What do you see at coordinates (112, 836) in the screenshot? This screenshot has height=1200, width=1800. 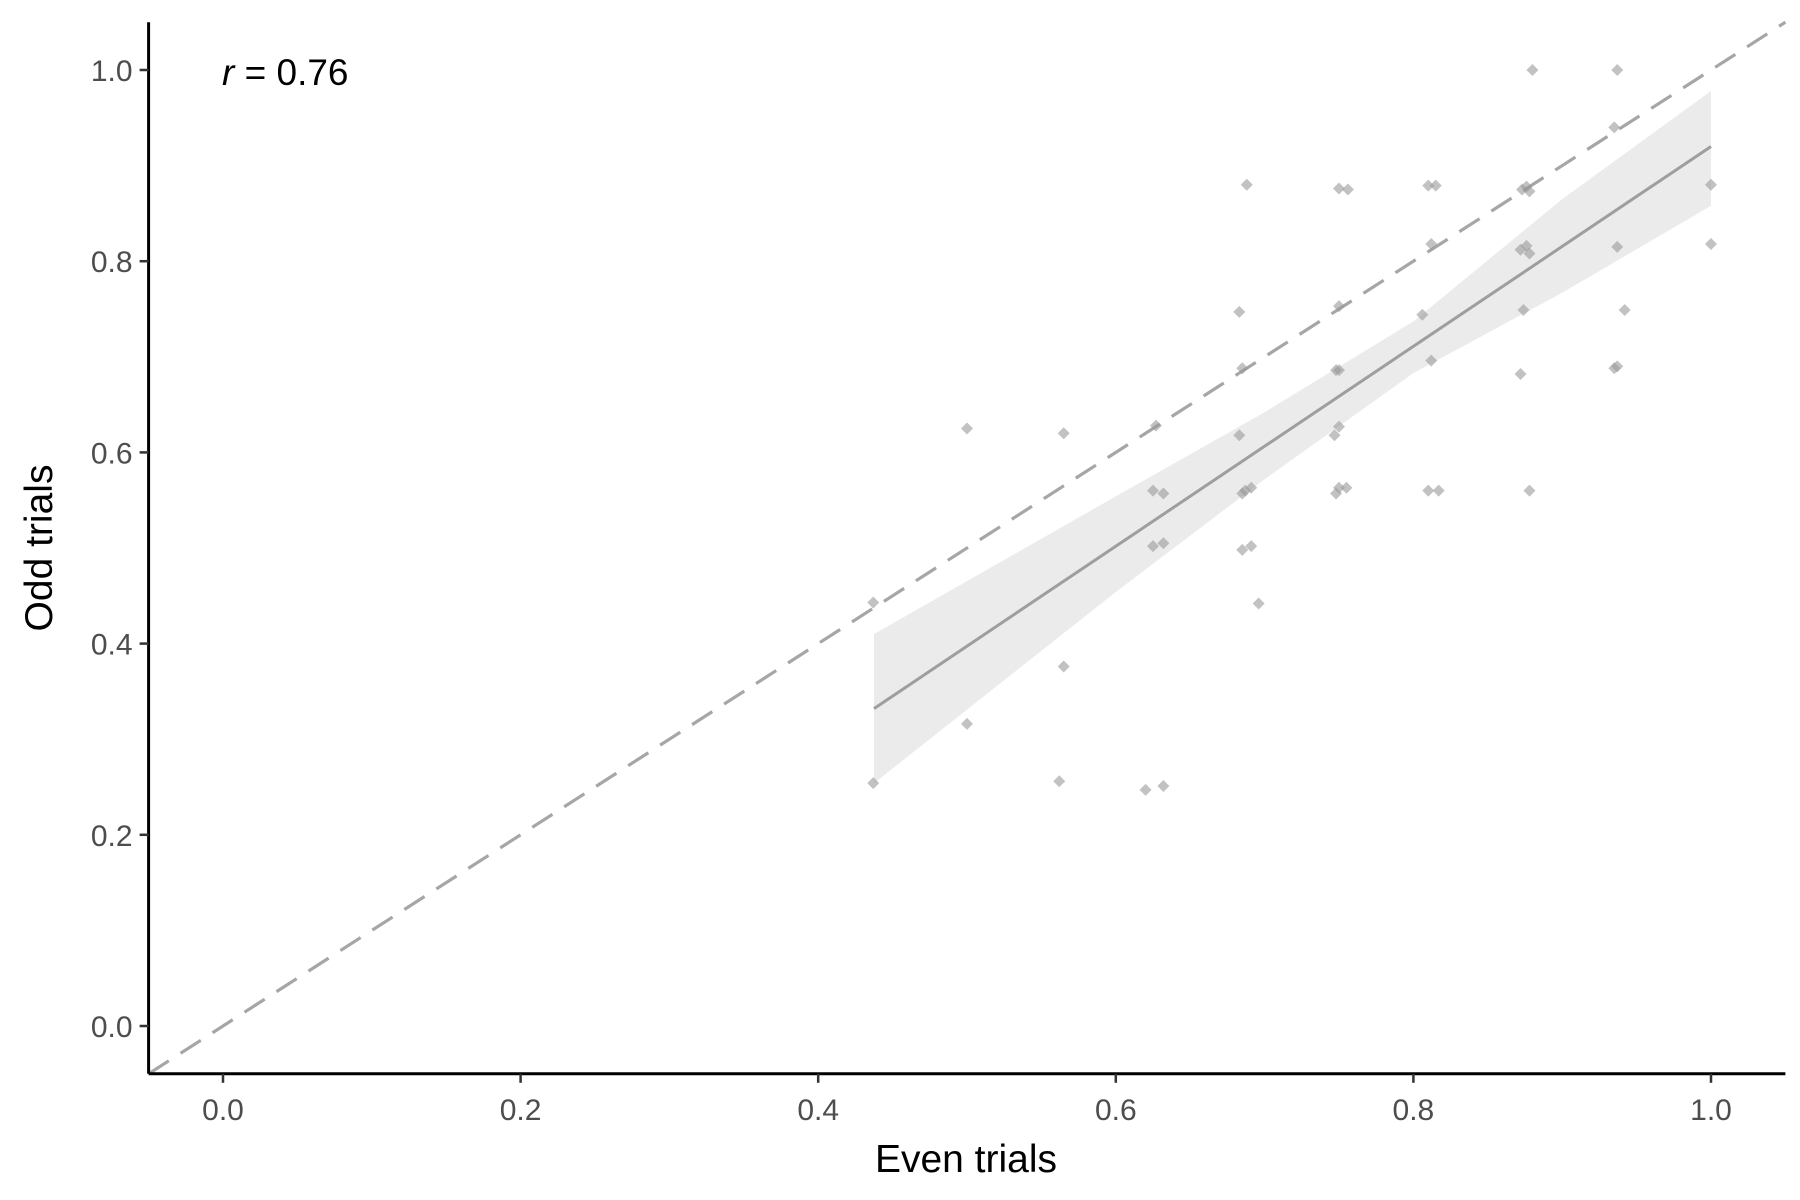 I see `y-tick-label: 0.2` at bounding box center [112, 836].